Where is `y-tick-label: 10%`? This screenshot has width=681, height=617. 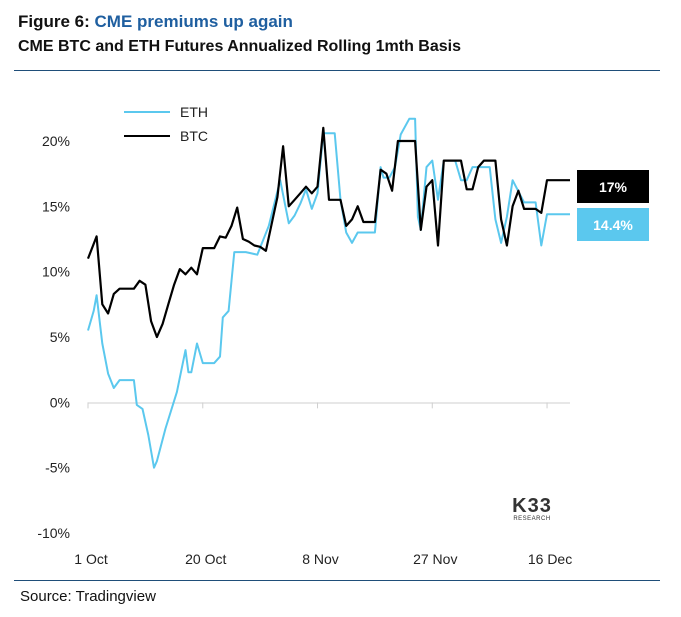
y-tick-label: 10% is located at coordinates (56, 272).